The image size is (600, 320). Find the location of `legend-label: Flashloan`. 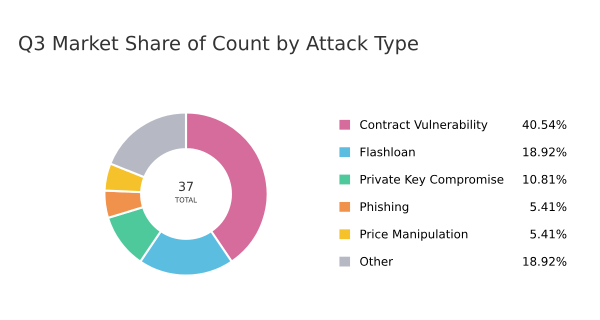

legend-label: Flashloan is located at coordinates (387, 151).